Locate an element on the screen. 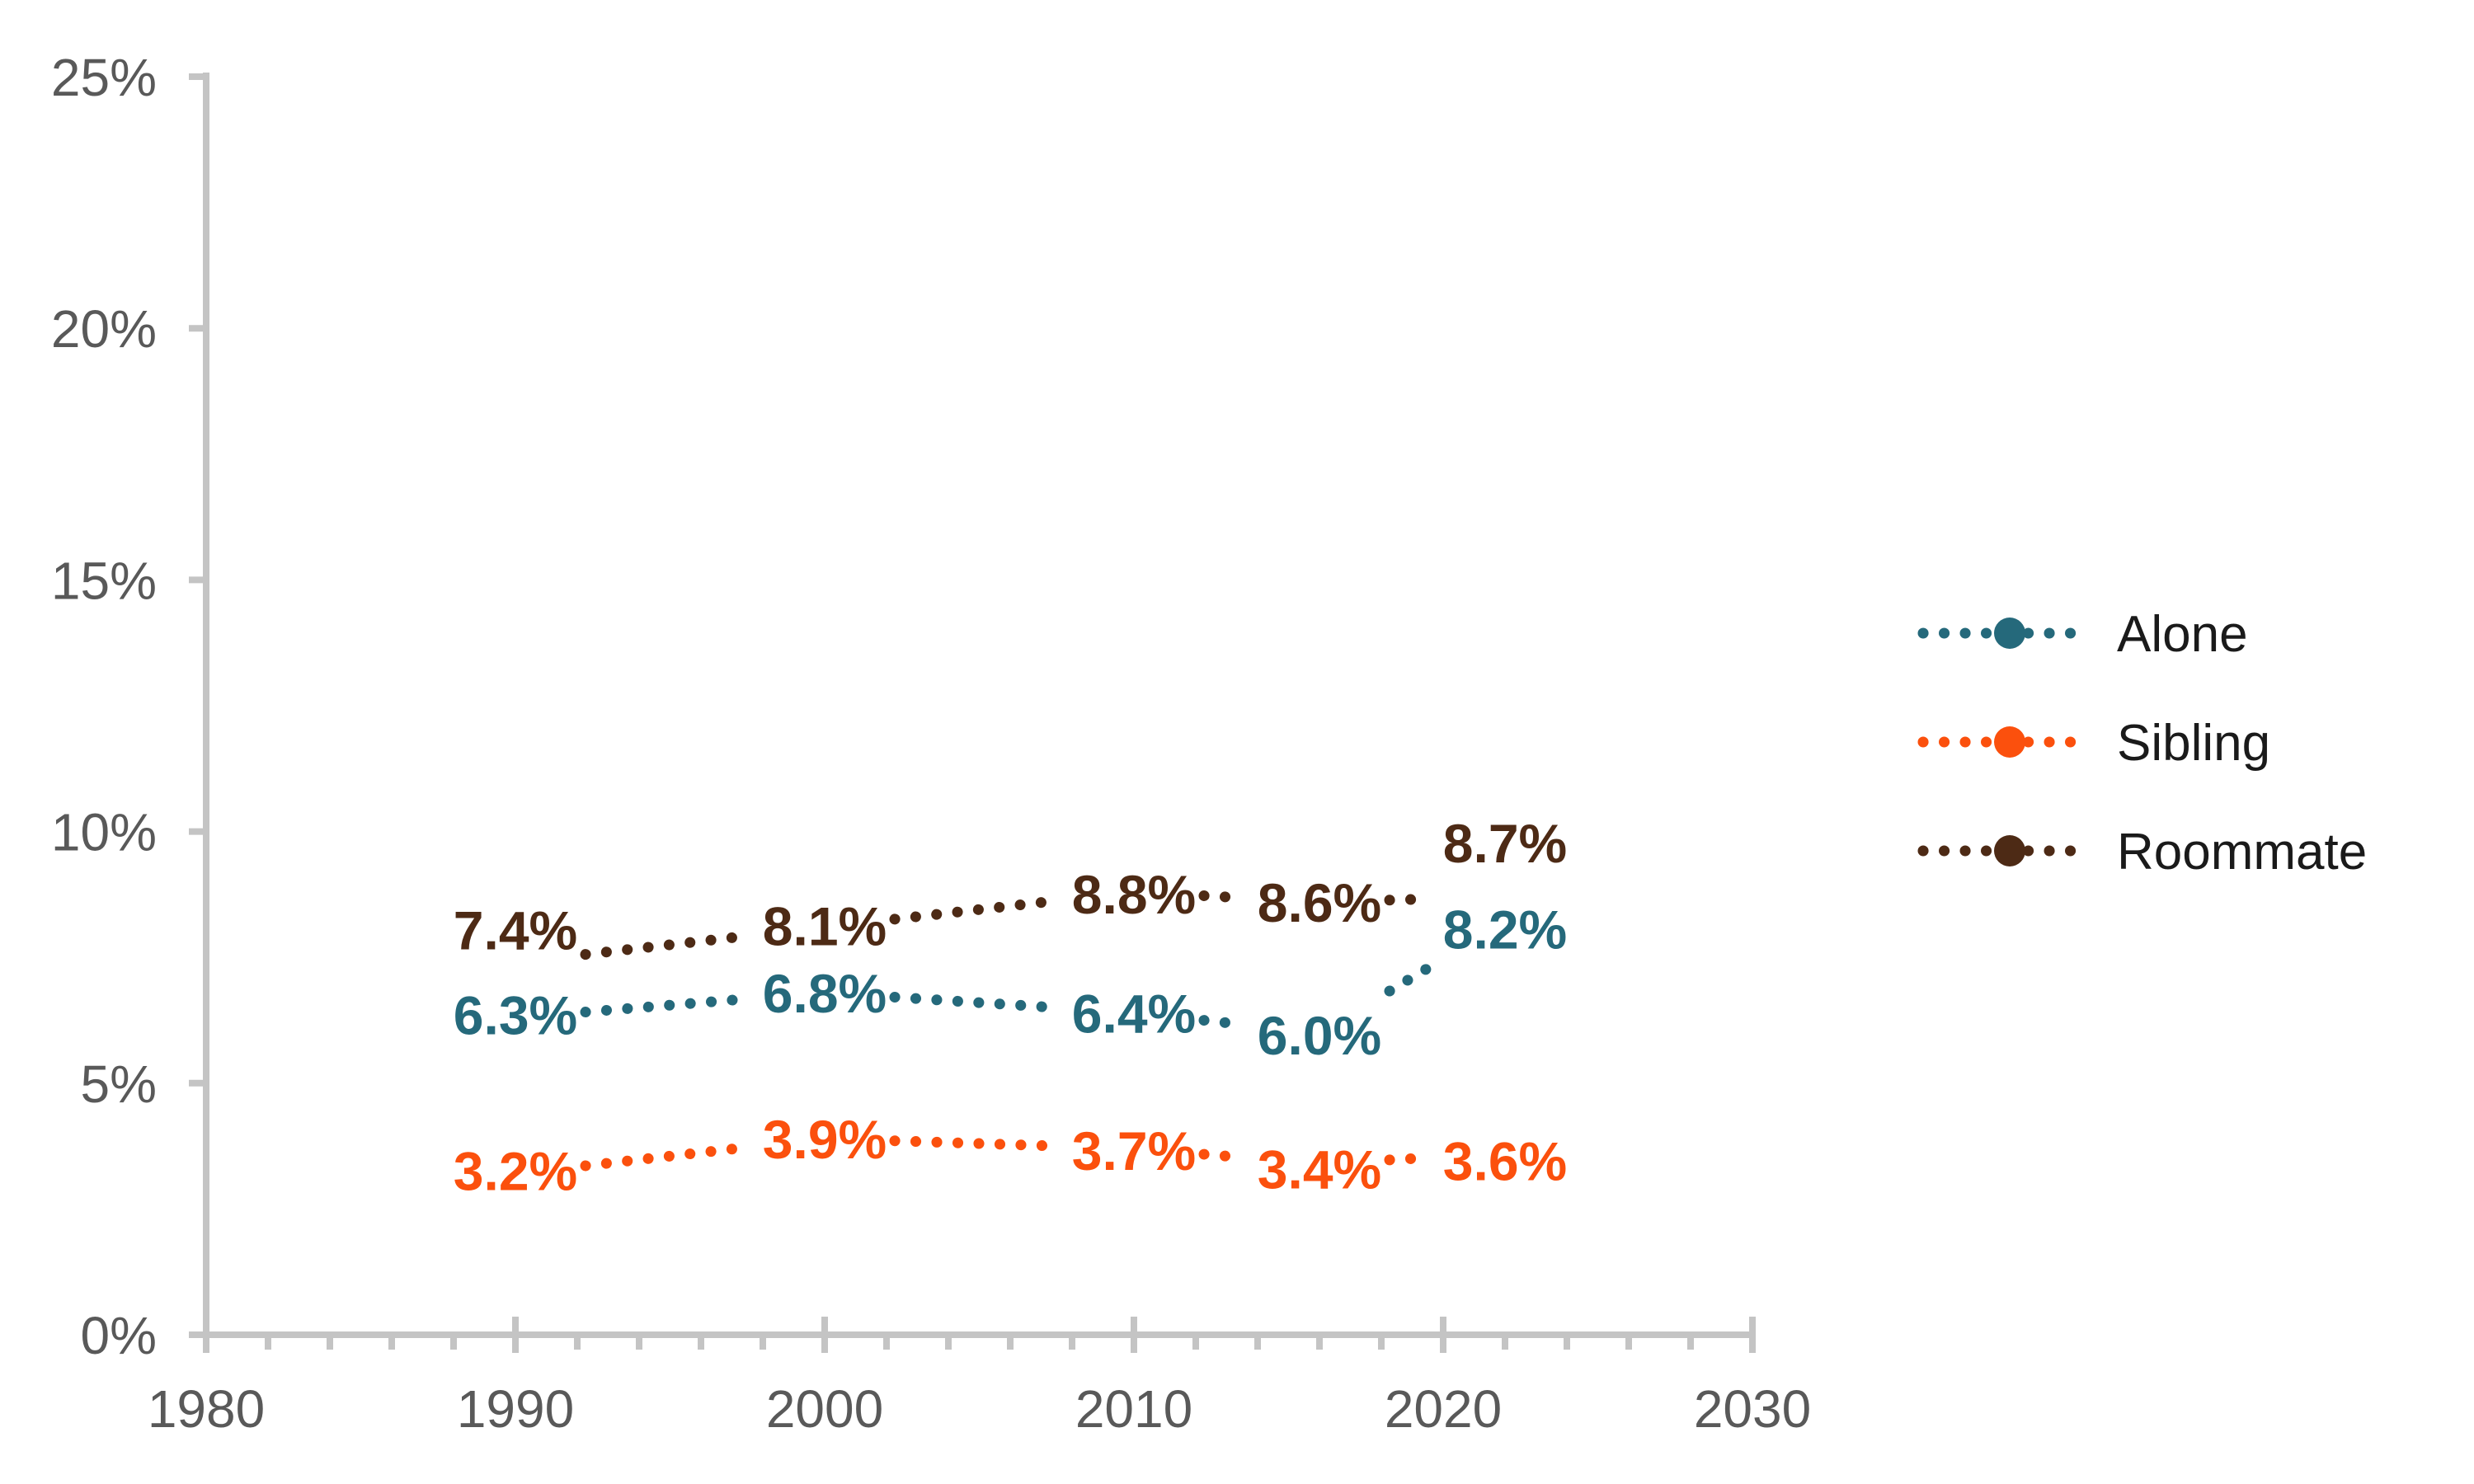 The height and width of the screenshot is (1484, 2474). data-point-label-sibling: 3.4% is located at coordinates (1319, 1169).